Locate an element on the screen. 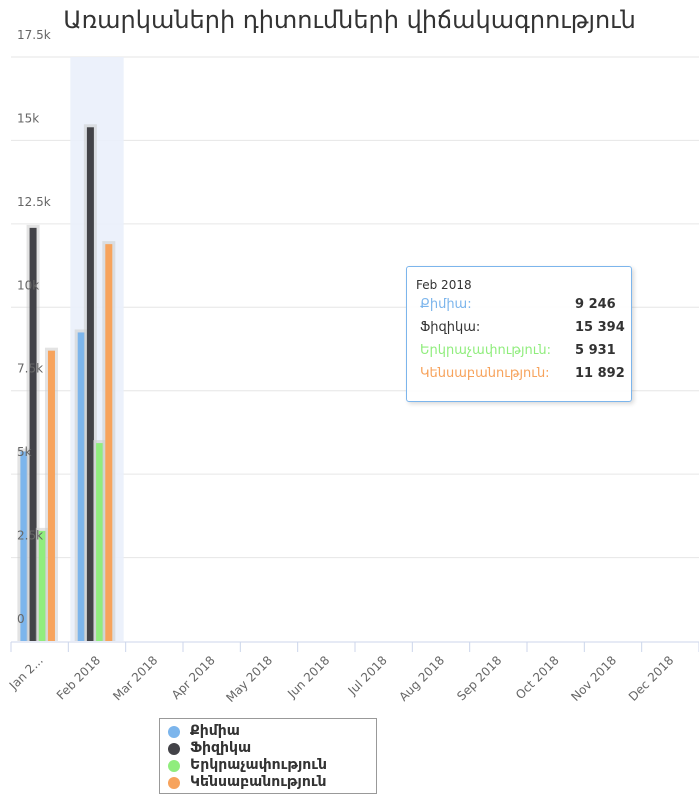 Image resolution: width=699 pixels, height=807 pixels. y-axis-ticks: 0 2.5k 5k 7.5k 10k 12.5k 15k 17.5k is located at coordinates (34, 327).